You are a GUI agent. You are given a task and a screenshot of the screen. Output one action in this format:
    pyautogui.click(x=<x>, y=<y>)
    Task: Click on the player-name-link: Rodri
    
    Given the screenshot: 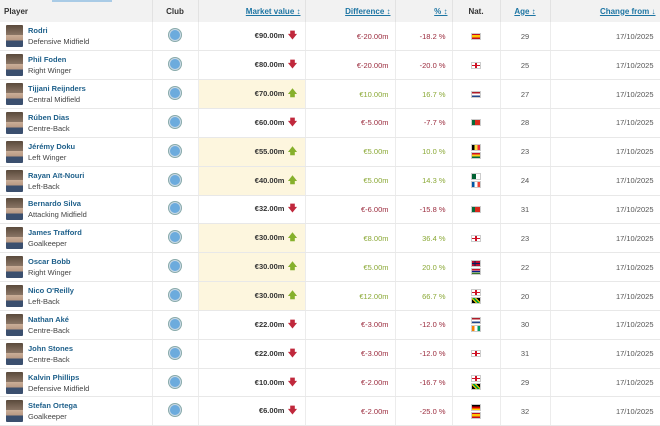 What is the action you would take?
    pyautogui.click(x=38, y=31)
    